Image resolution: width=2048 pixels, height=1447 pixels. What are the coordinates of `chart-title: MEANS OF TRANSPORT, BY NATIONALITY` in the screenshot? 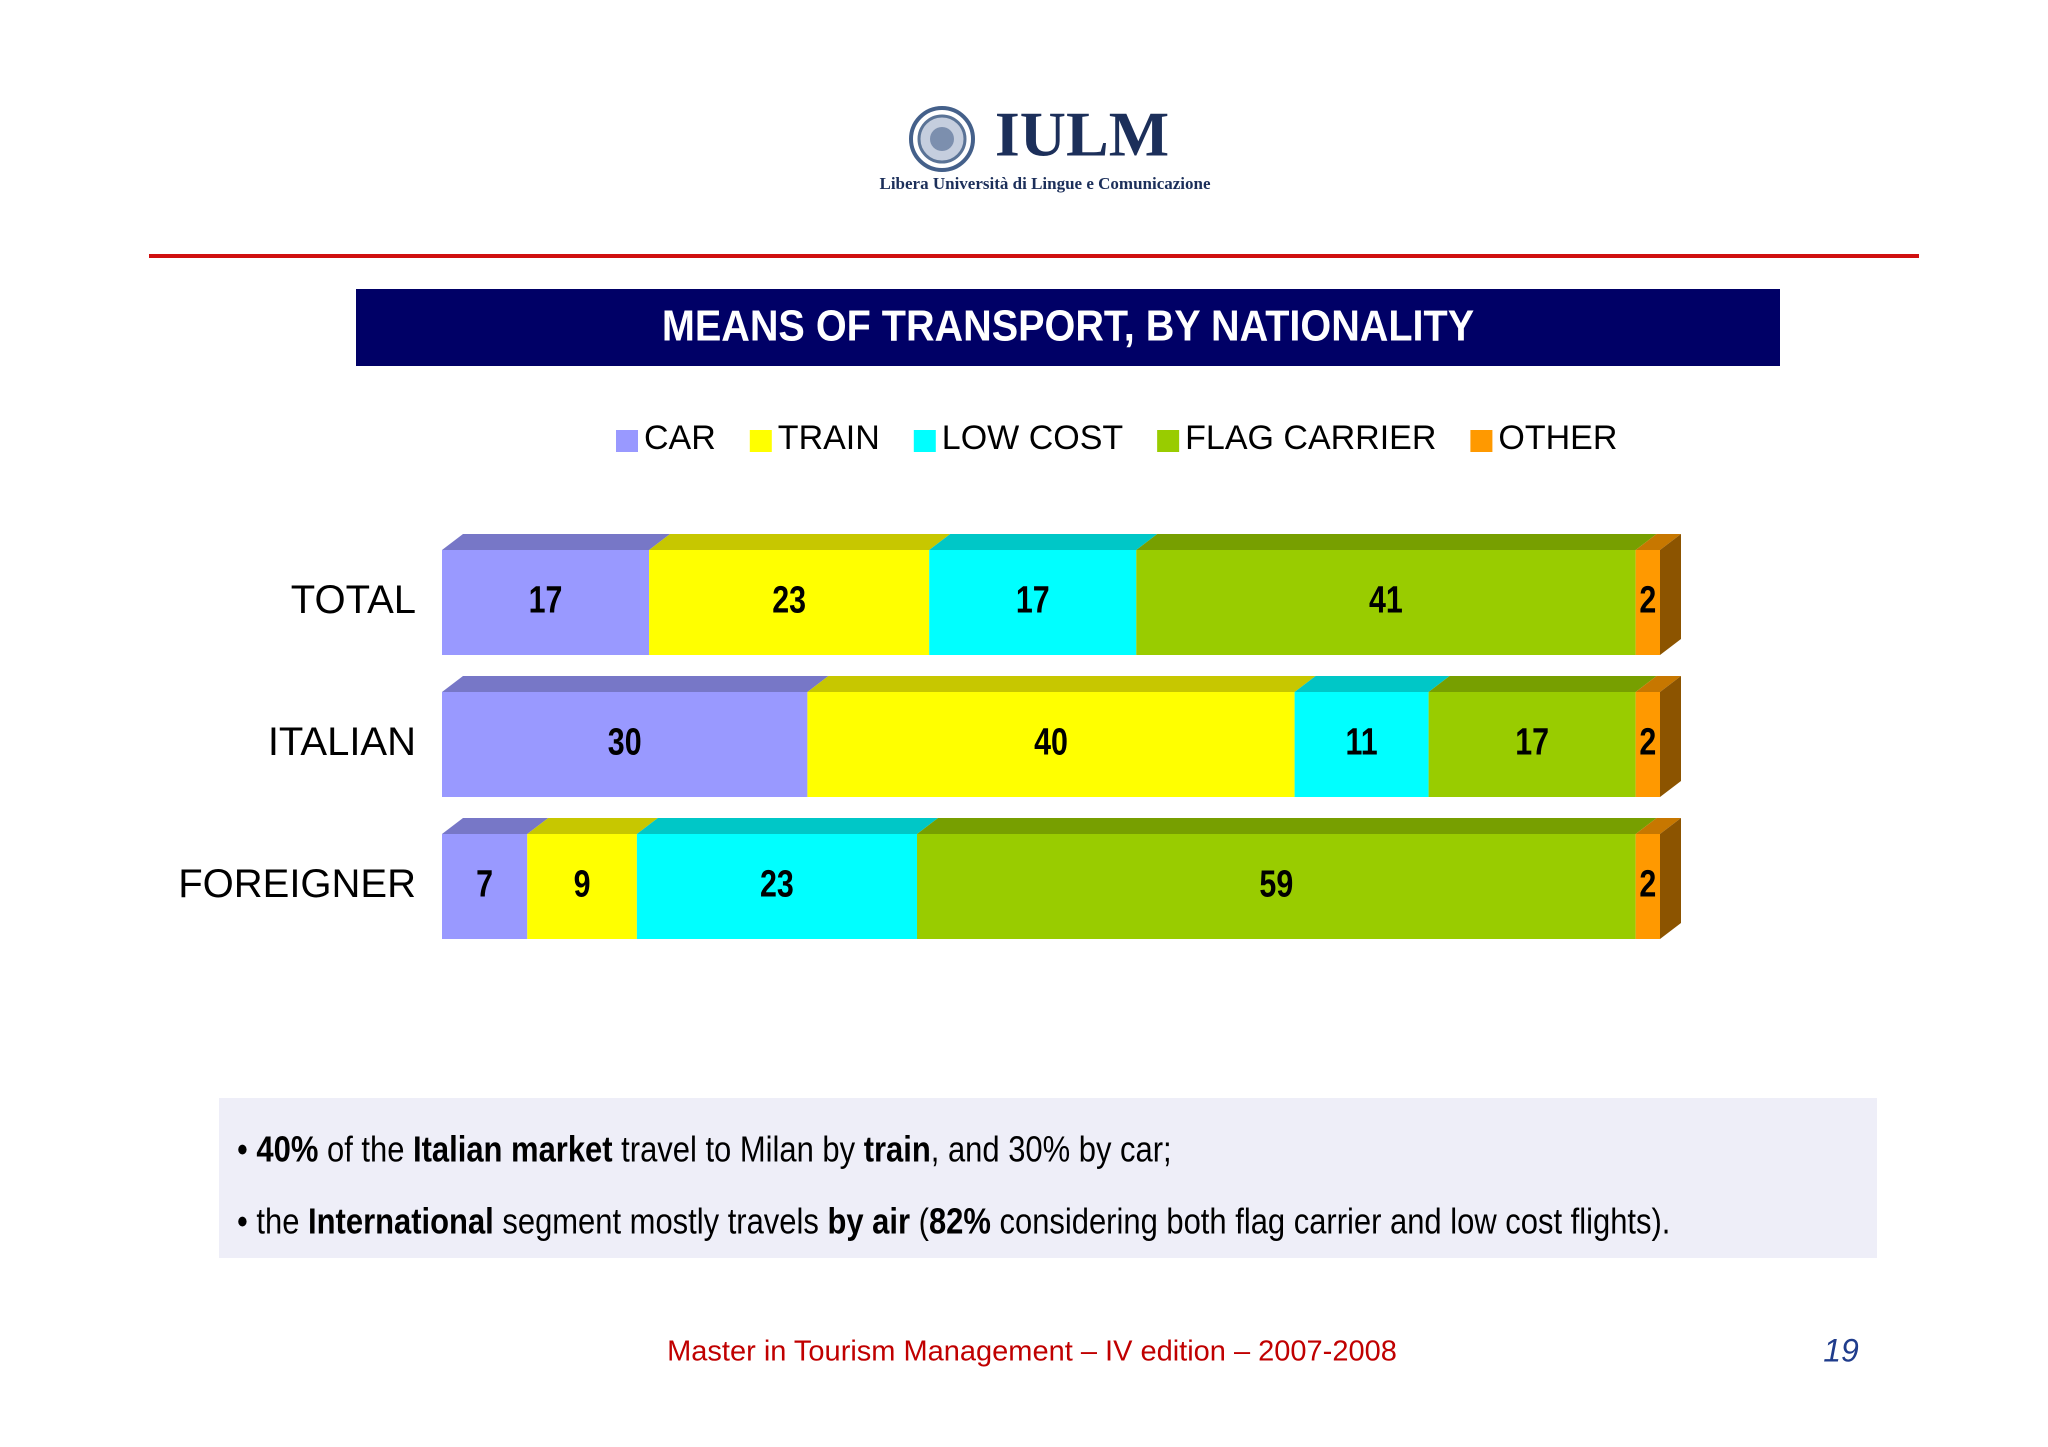 It's located at (1068, 325).